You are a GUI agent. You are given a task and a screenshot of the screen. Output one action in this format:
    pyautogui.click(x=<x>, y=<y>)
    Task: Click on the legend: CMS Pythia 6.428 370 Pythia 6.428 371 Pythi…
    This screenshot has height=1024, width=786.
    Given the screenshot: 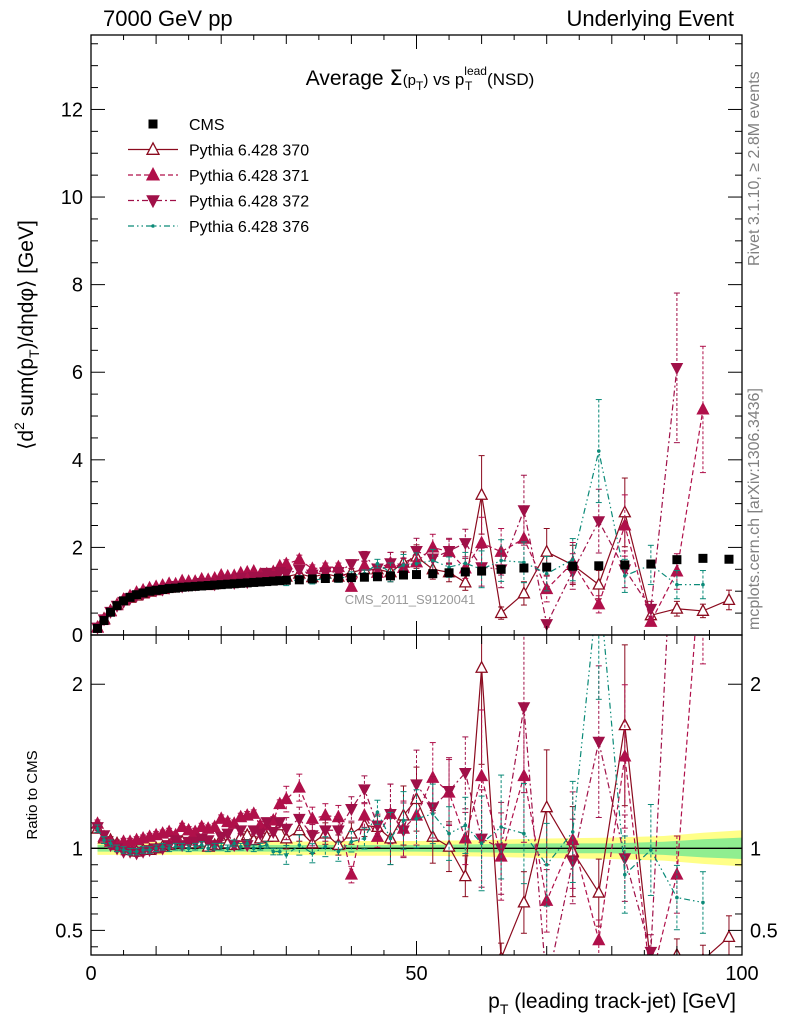 What is the action you would take?
    pyautogui.click(x=218, y=176)
    